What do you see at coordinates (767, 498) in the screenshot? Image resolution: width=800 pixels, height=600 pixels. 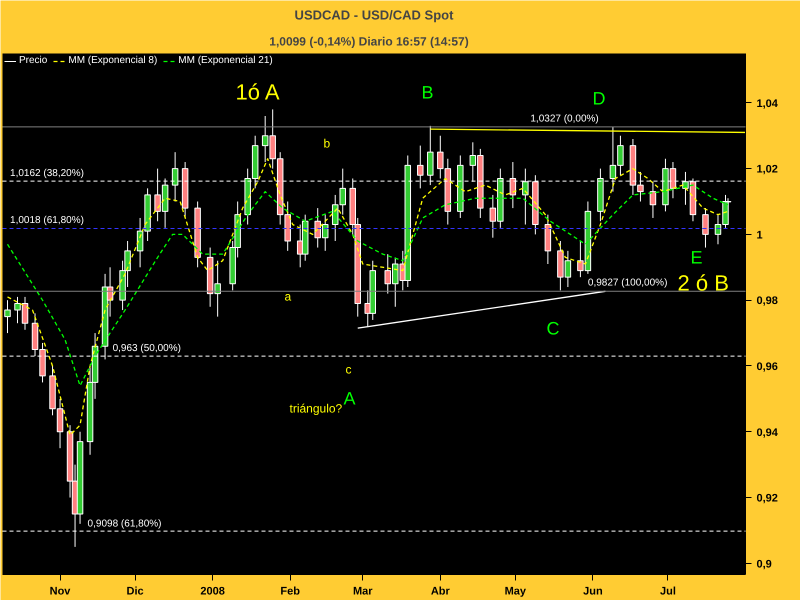 I see `y-tick-label: 0,92` at bounding box center [767, 498].